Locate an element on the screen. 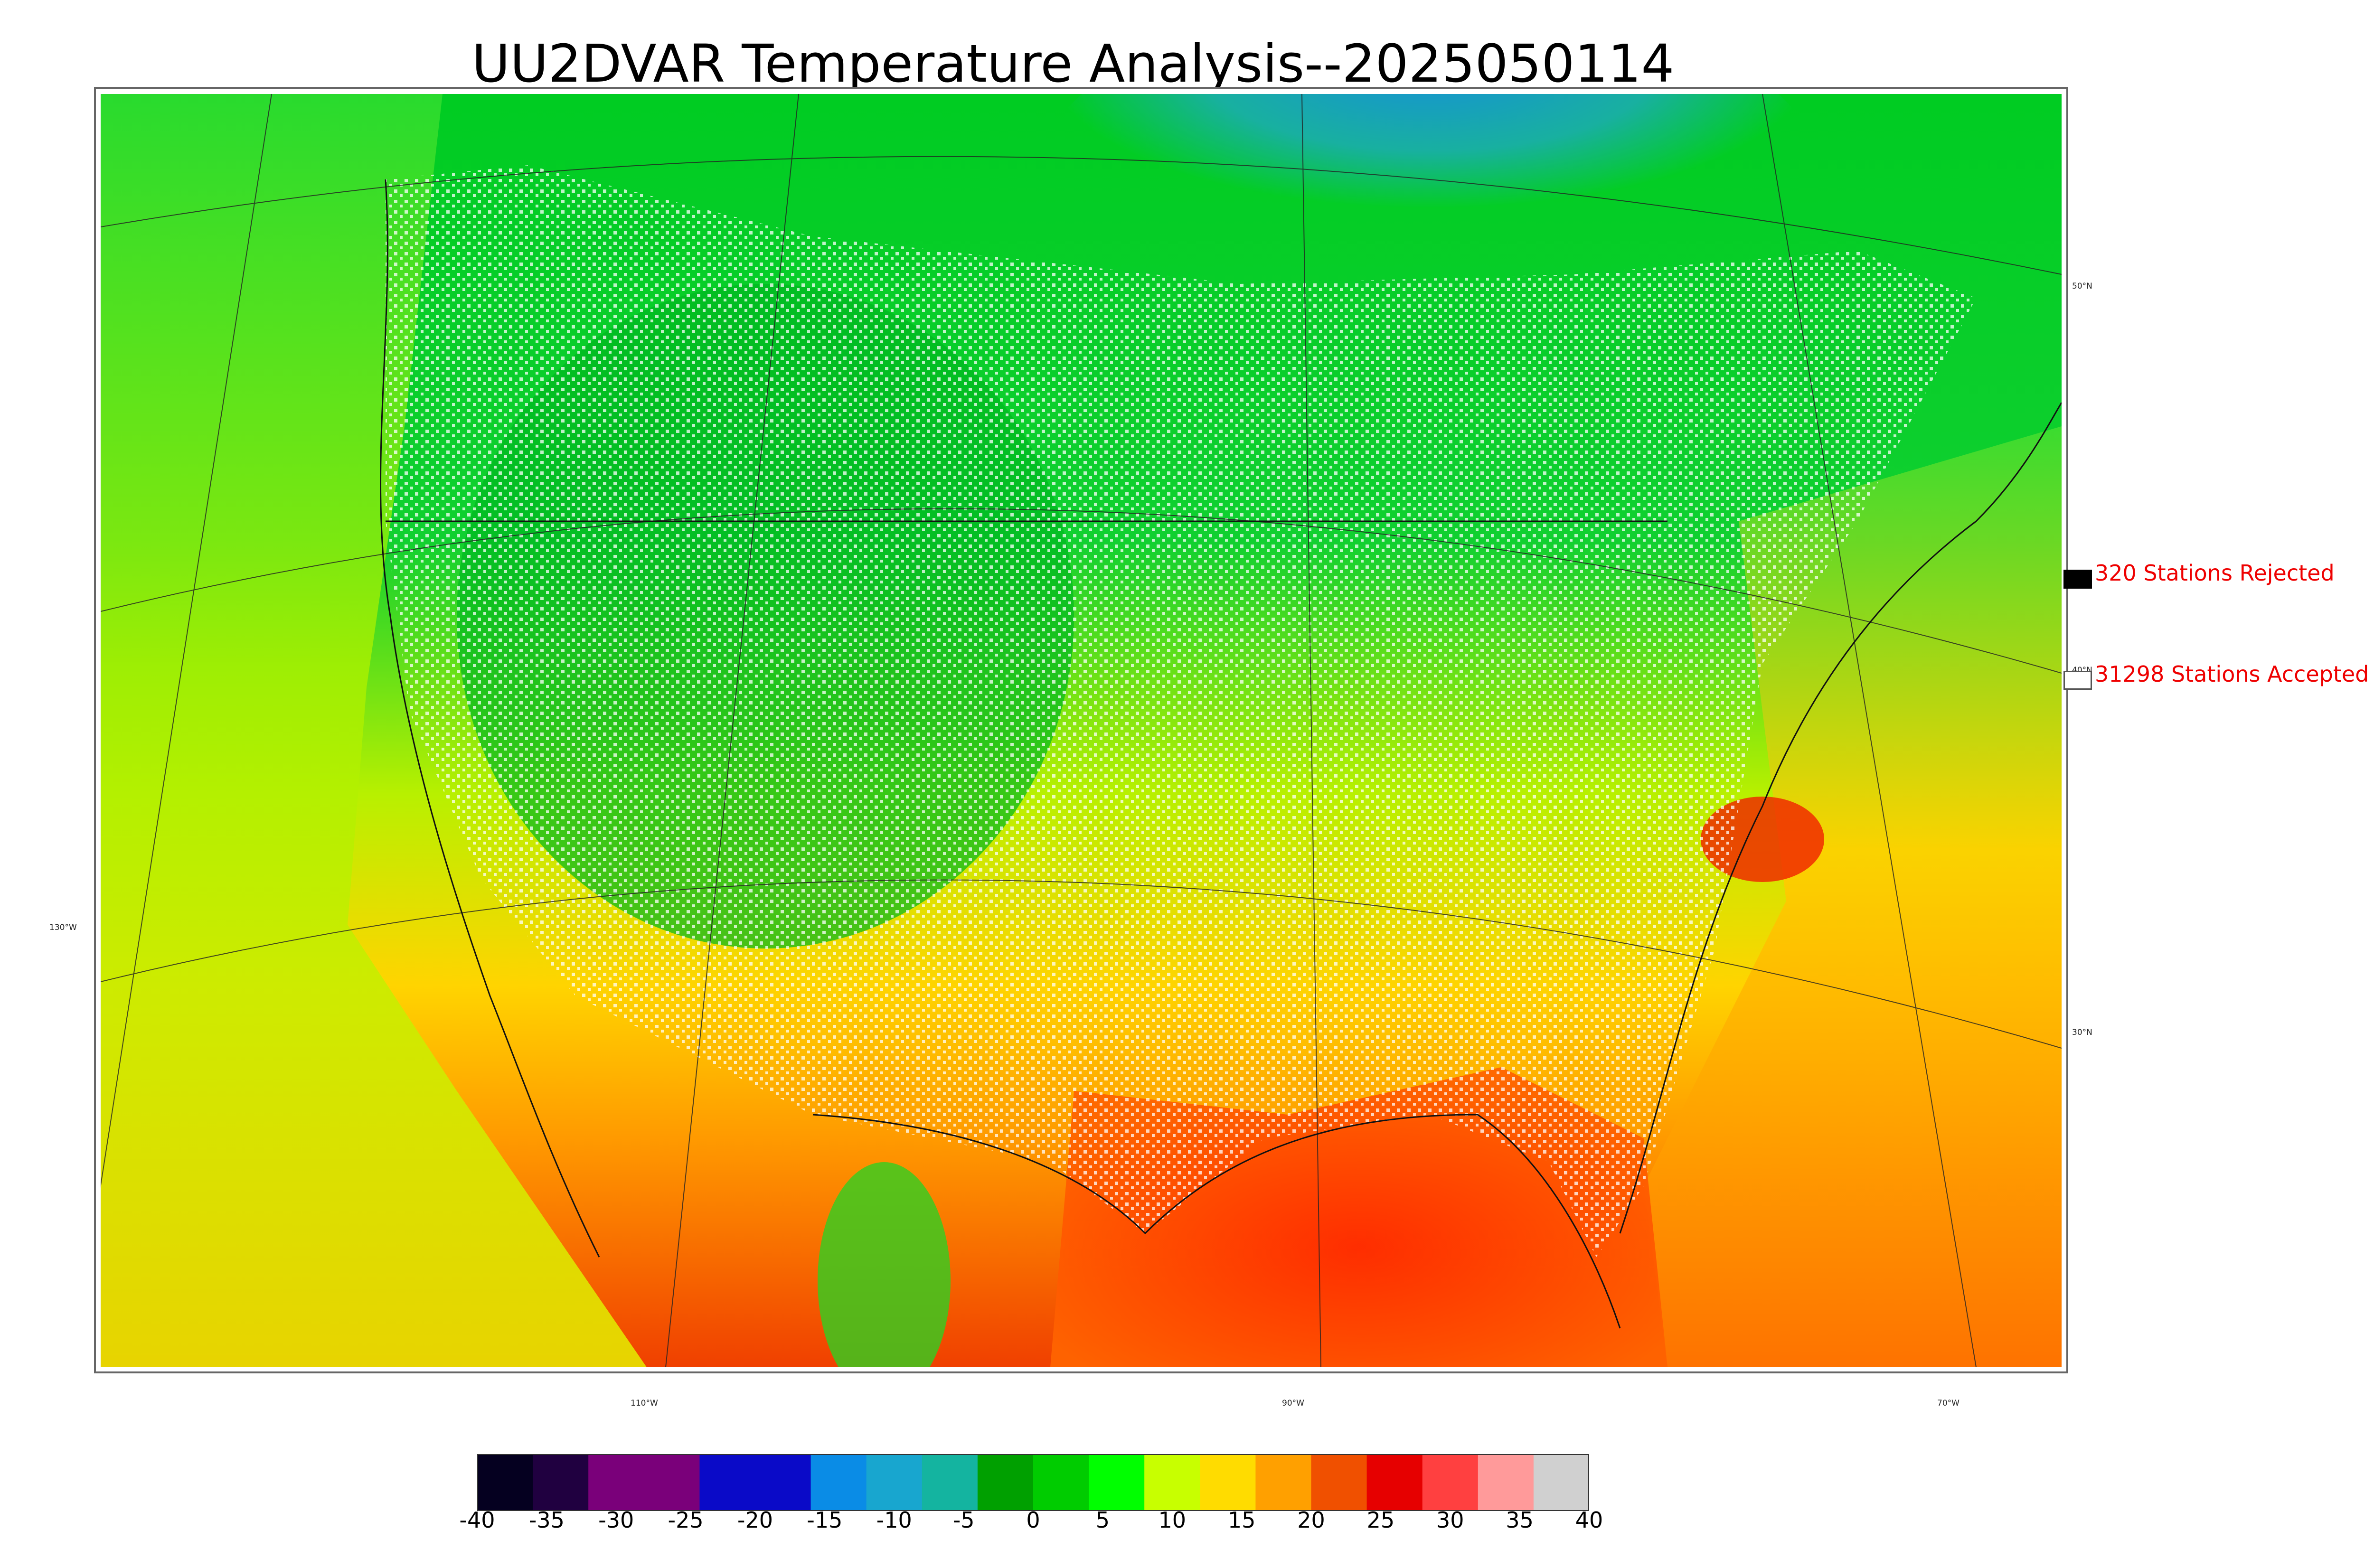 The height and width of the screenshot is (1568, 2374). colorbar-tick-label: 40 is located at coordinates (1589, 1520).